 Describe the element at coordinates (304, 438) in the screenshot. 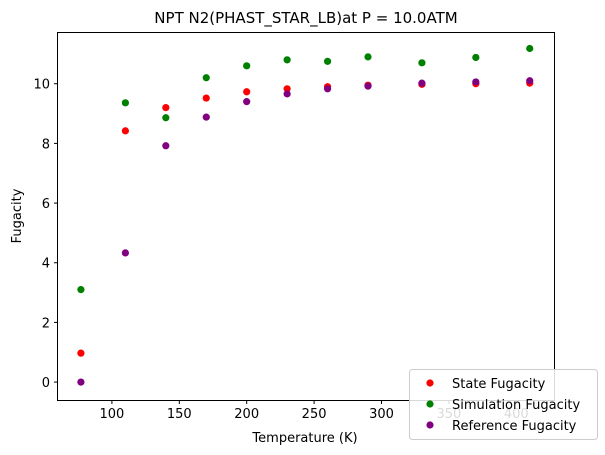

I see `x-axis-label: Temperature (K)` at that location.